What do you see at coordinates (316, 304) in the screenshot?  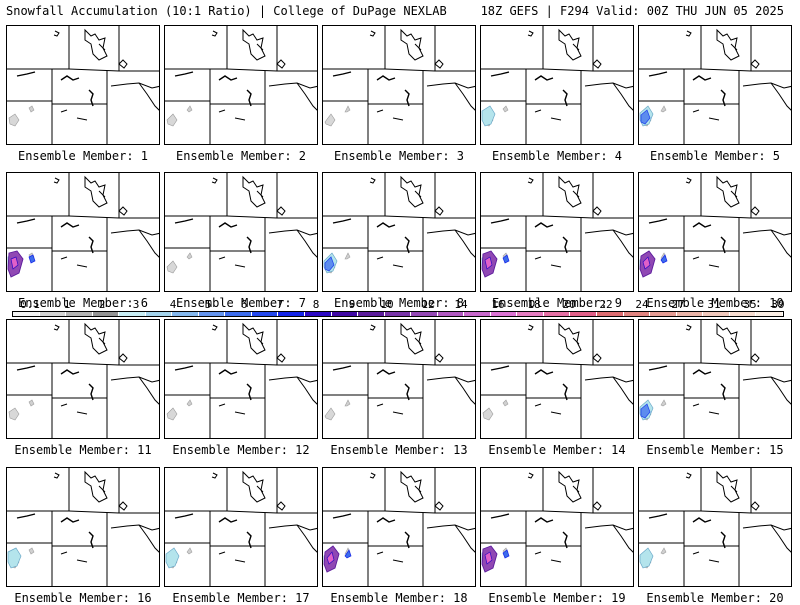 I see `colorbar-label: 8` at bounding box center [316, 304].